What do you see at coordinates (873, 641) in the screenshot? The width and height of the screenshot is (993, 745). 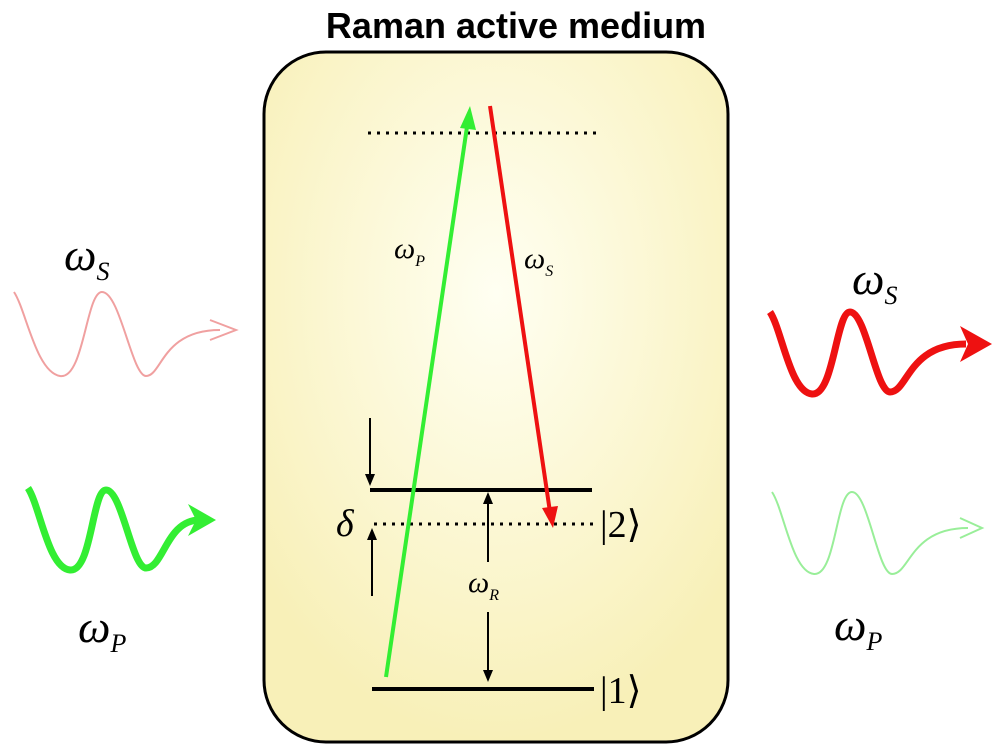 I see `right-omega-p-sub: P` at bounding box center [873, 641].